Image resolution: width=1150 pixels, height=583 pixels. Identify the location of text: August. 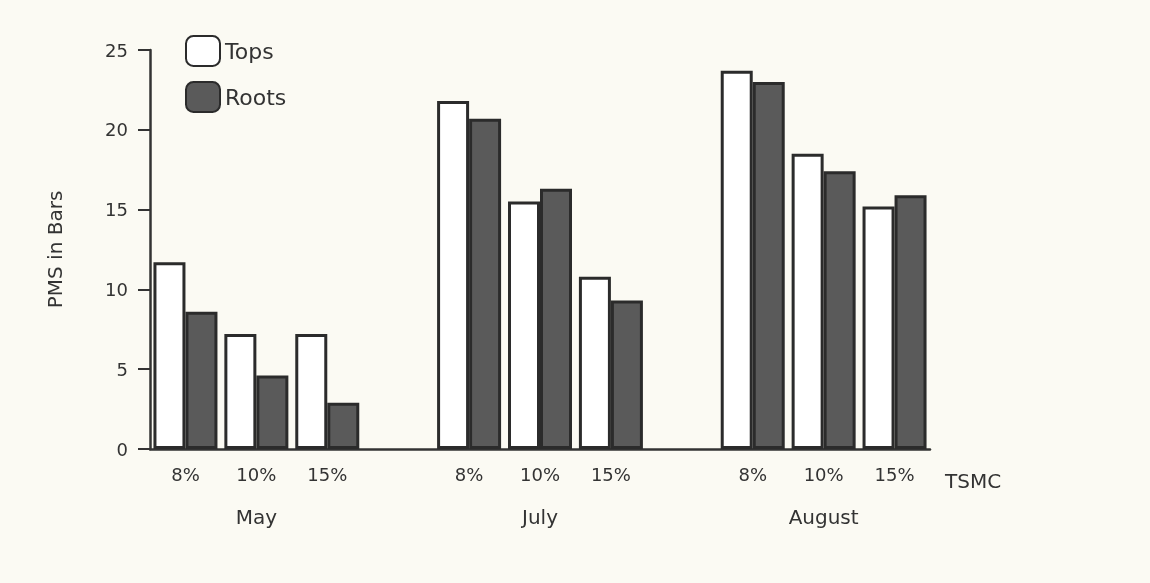
(823, 517).